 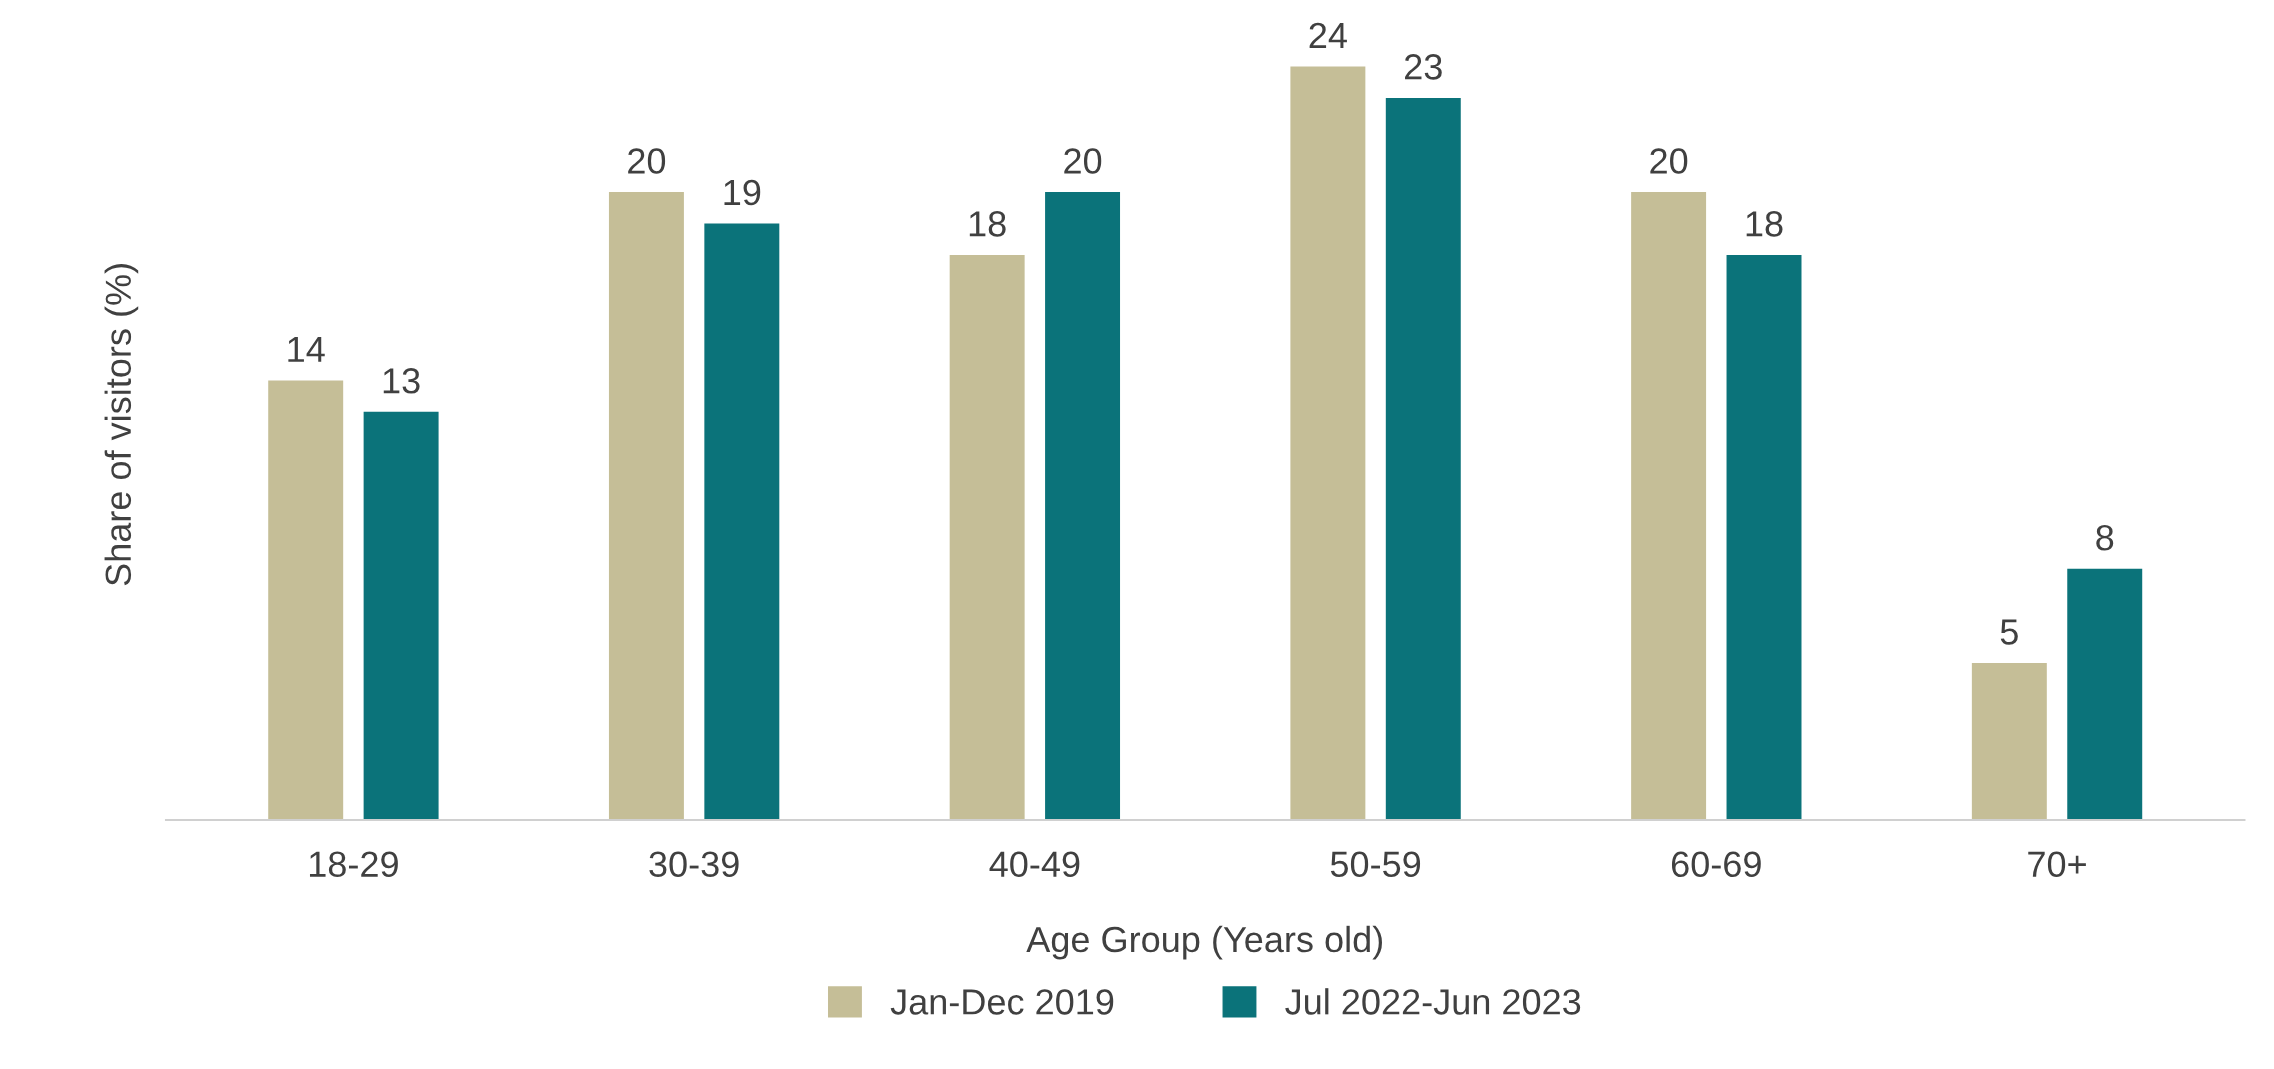 I want to click on data-label: 8, so click(x=2105, y=537).